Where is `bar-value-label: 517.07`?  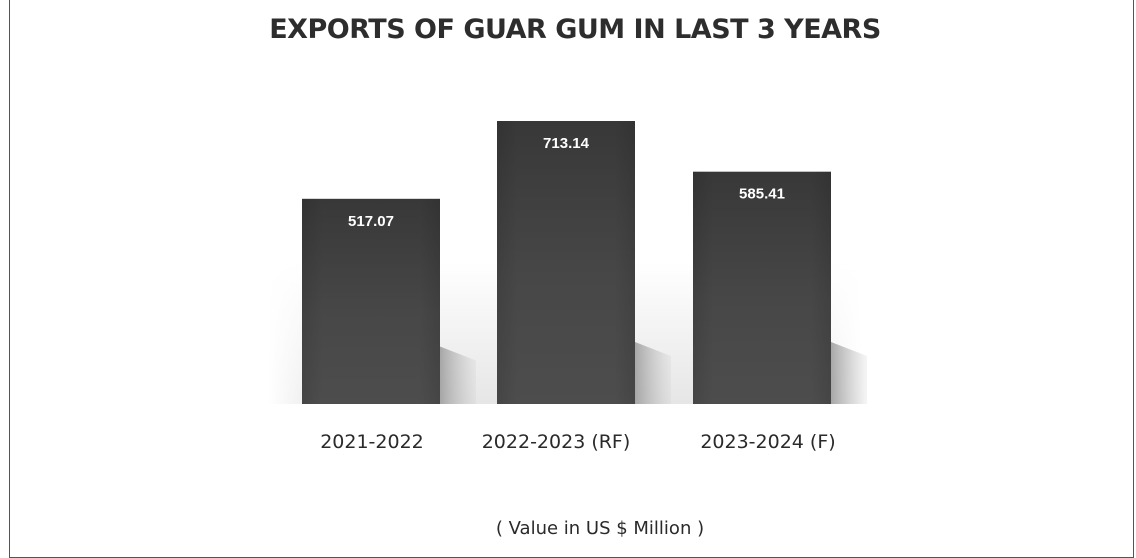
bar-value-label: 517.07 is located at coordinates (371, 221).